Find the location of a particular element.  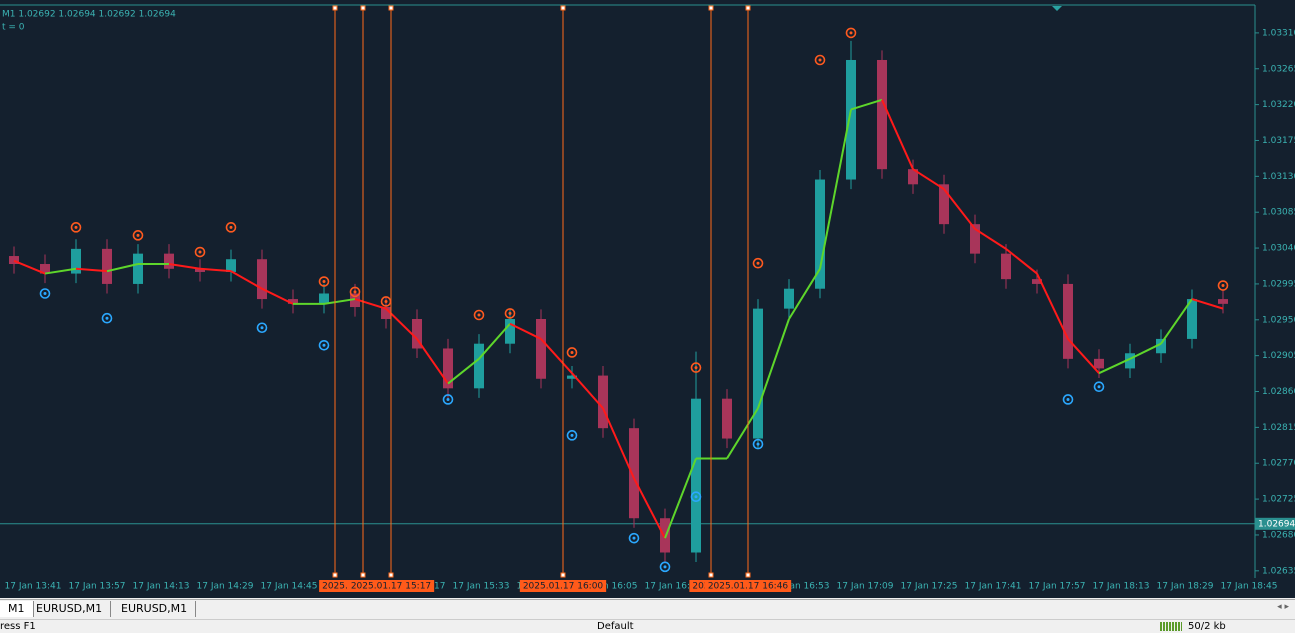

y-tick-label: 1.03310 is located at coordinates (1278, 33).